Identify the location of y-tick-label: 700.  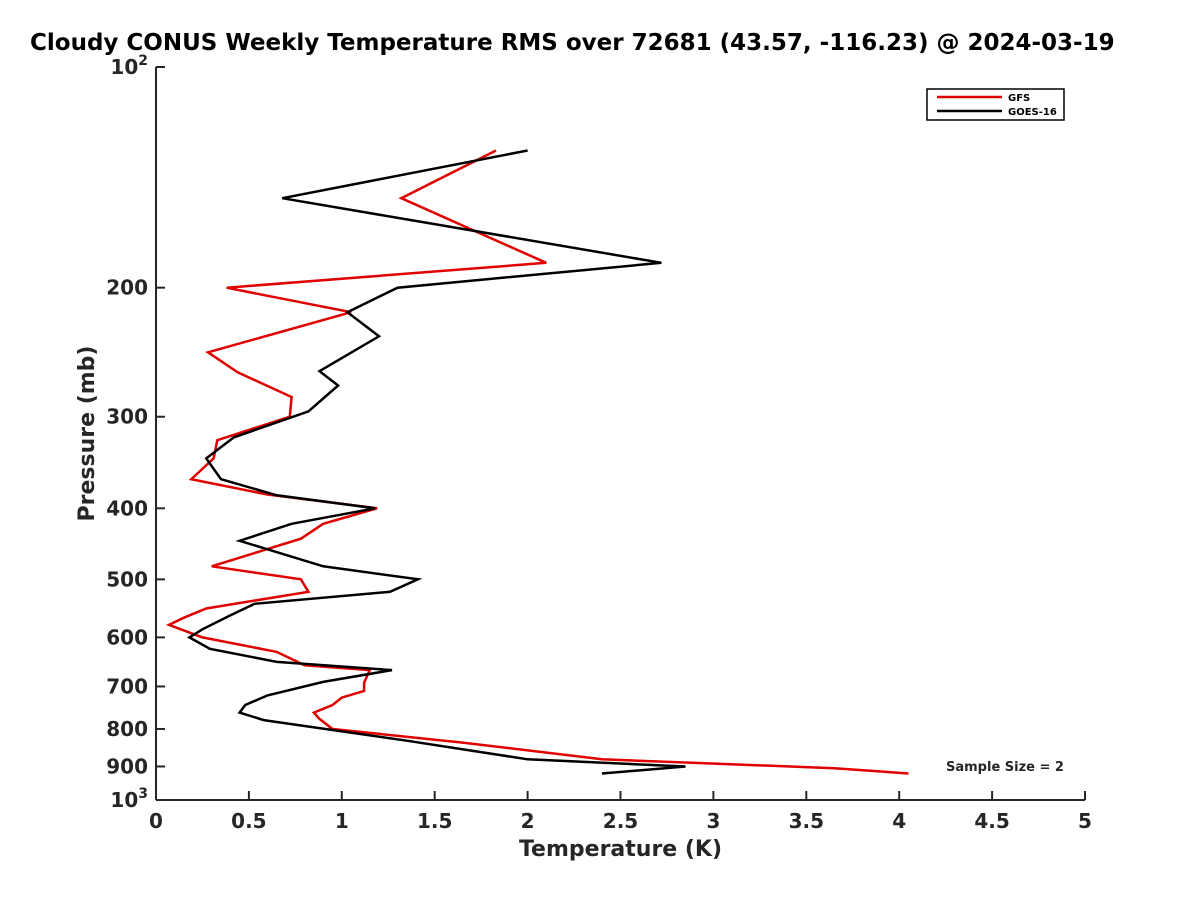
(127, 686).